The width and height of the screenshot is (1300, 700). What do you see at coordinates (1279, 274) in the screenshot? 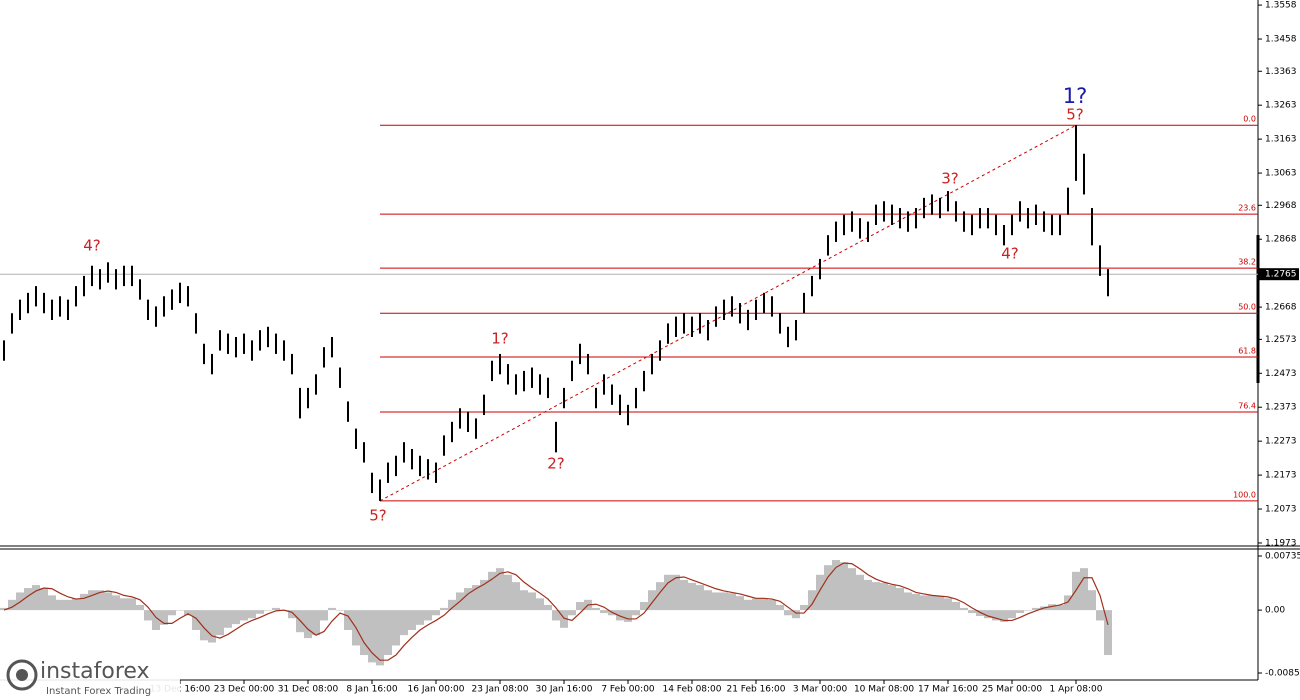
I see `current-price-box` at bounding box center [1279, 274].